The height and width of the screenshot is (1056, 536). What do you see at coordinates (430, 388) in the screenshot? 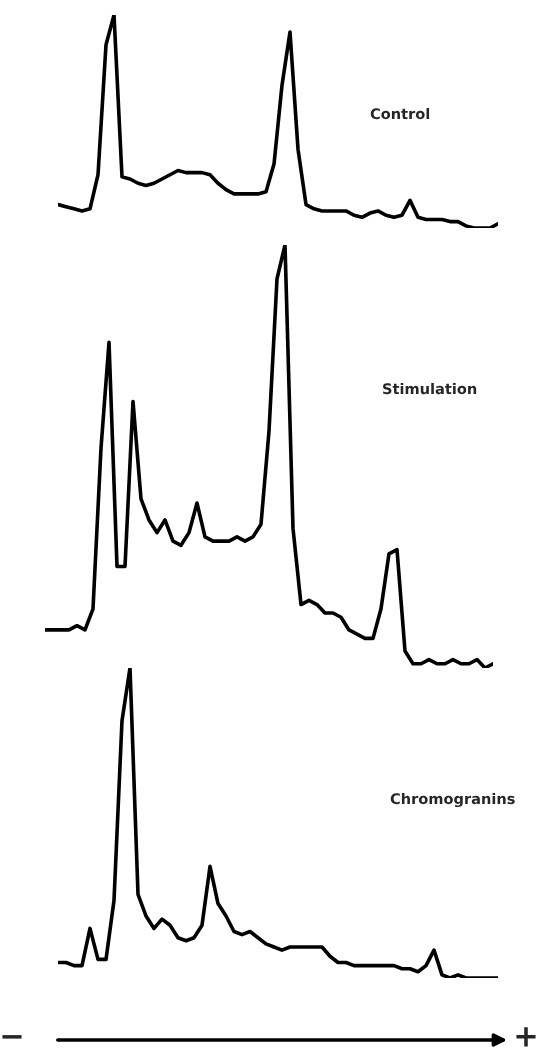
I see `text: Stimulation` at bounding box center [430, 388].